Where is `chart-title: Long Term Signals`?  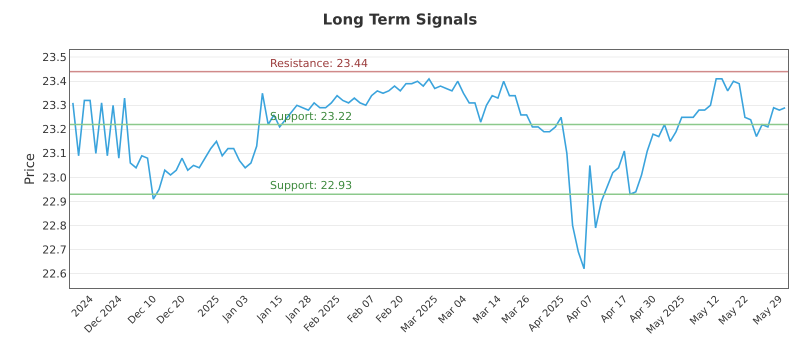 chart-title: Long Term Signals is located at coordinates (400, 19).